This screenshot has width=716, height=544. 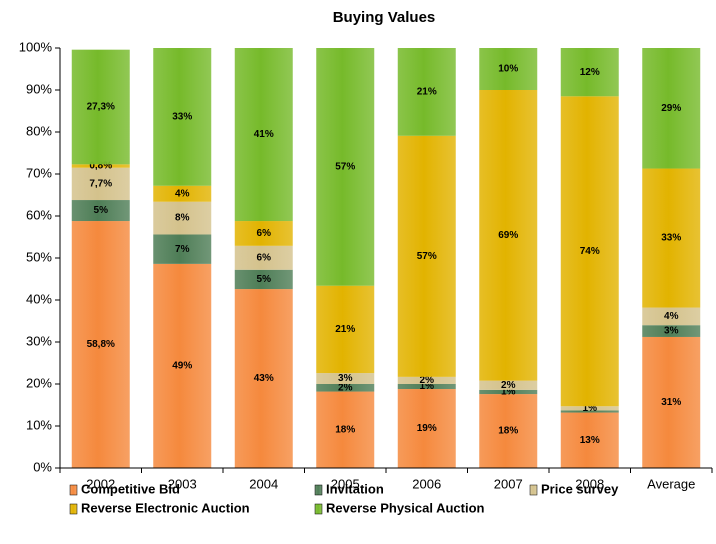 I want to click on x-tick-label: 2002, so click(x=100, y=483).